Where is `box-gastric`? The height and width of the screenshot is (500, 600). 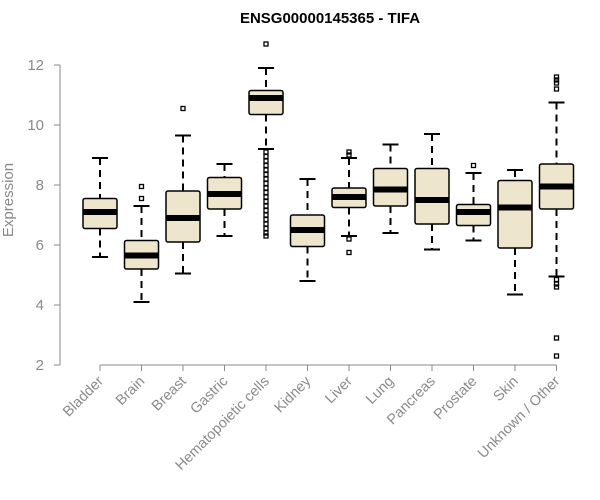 box-gastric is located at coordinates (224, 200).